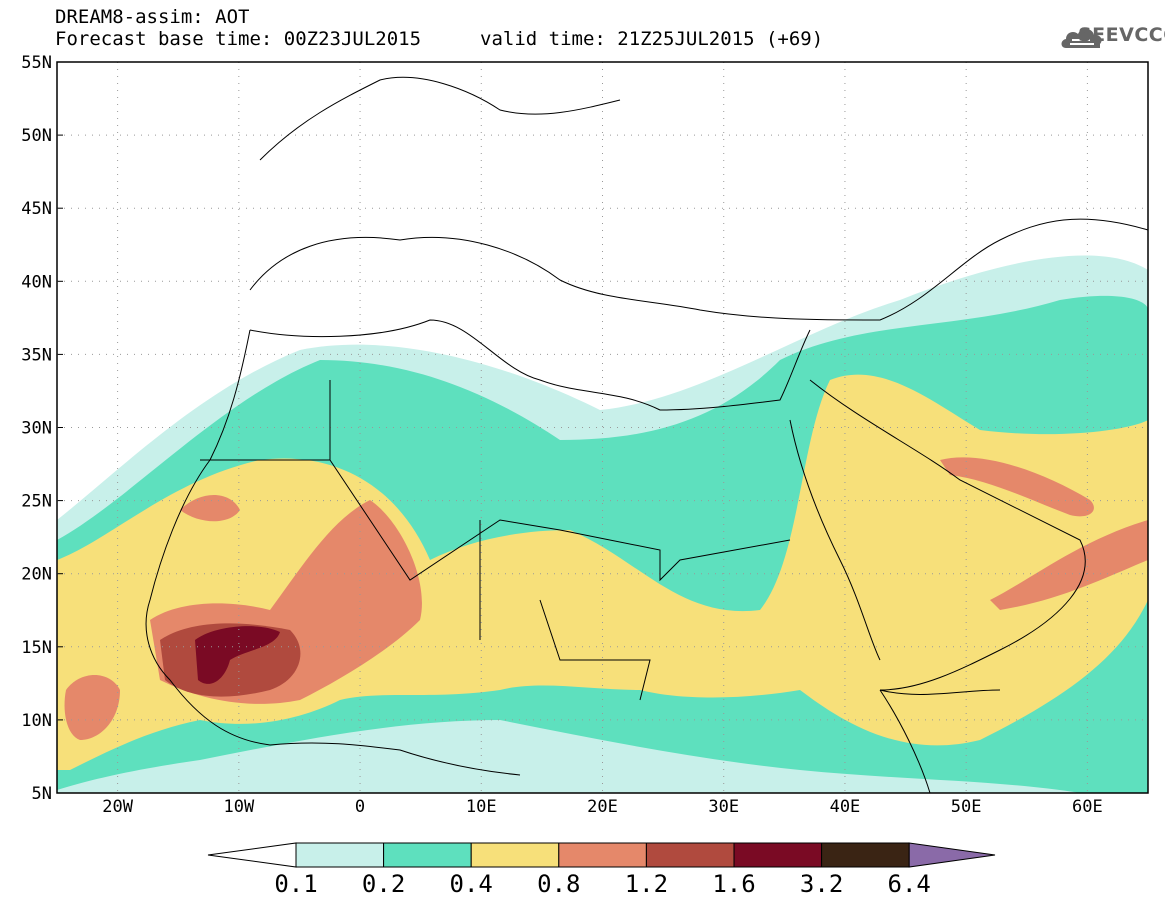 The height and width of the screenshot is (905, 1165). I want to click on lon-label: 0, so click(360, 807).